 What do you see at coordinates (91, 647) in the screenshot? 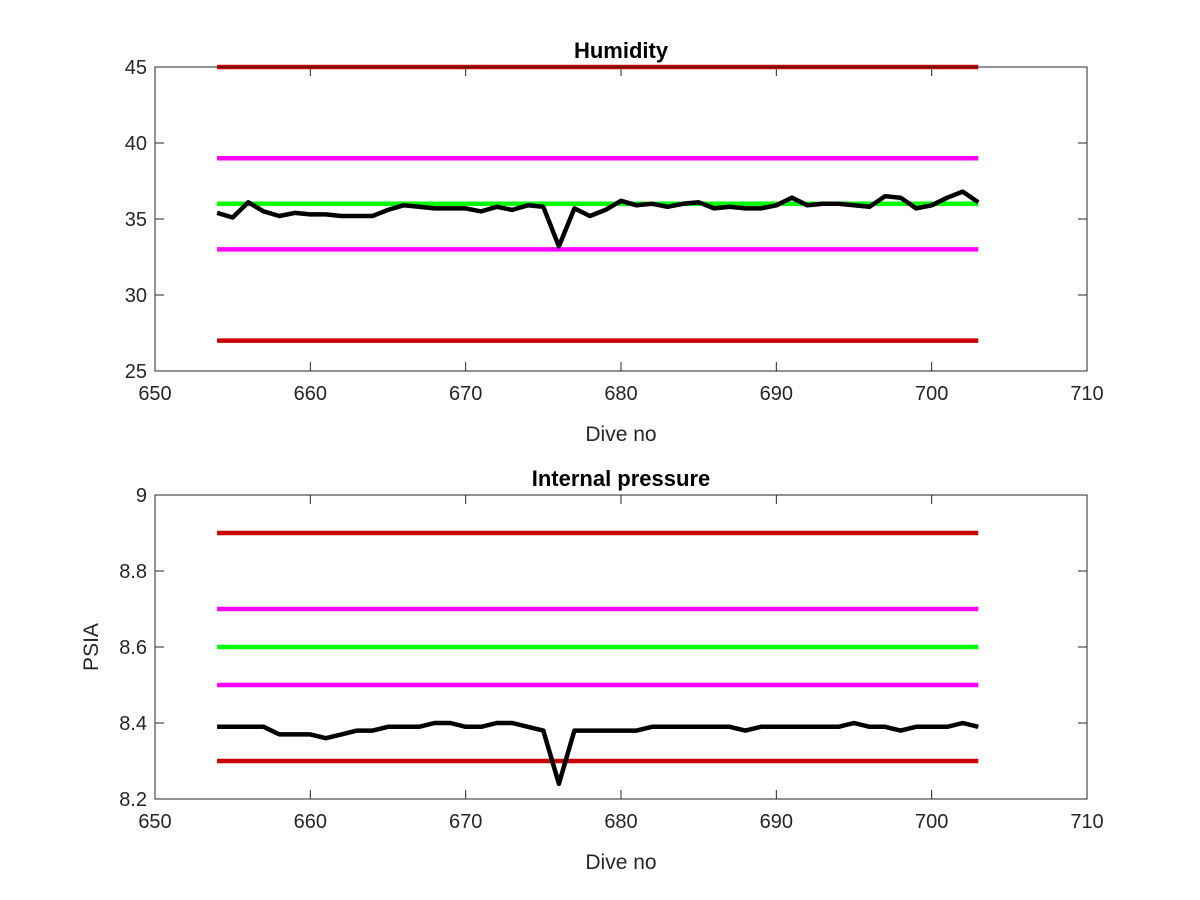
I see `y-axis-label: PSIA` at bounding box center [91, 647].